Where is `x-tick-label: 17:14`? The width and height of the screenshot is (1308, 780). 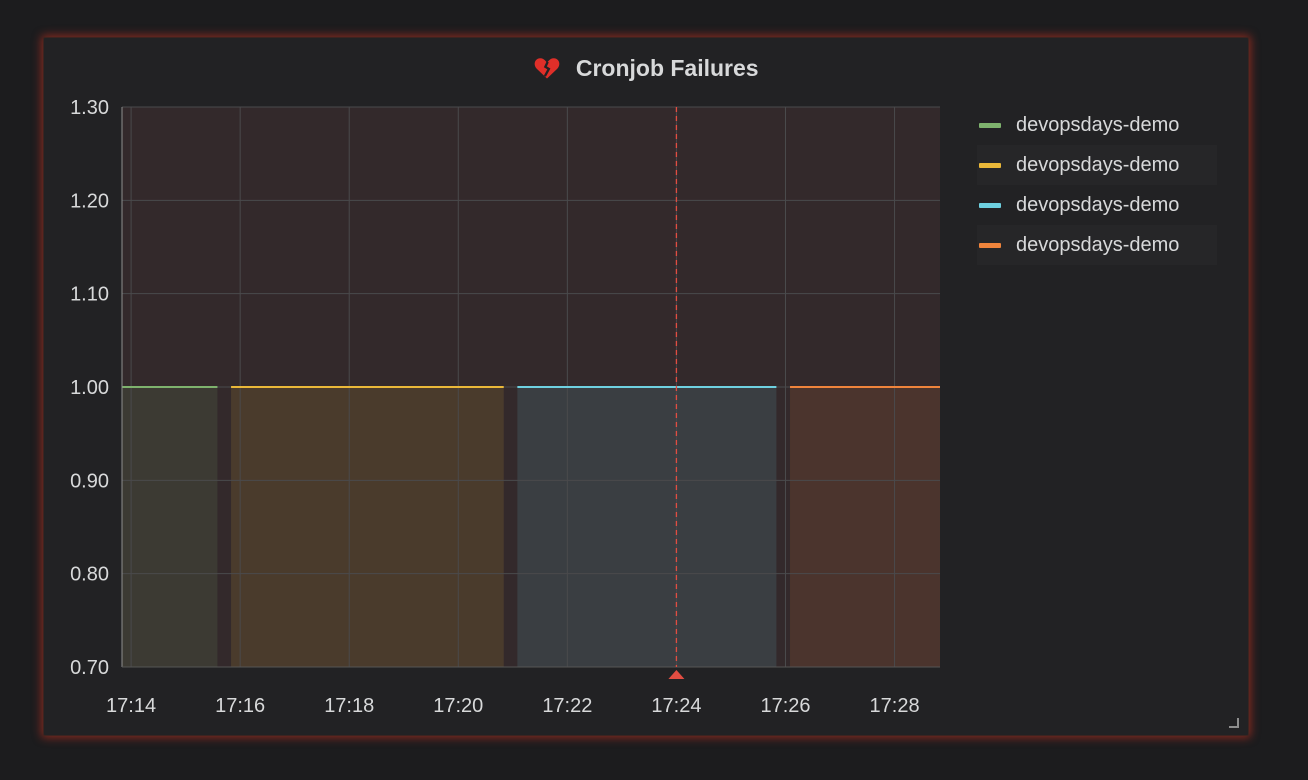 x-tick-label: 17:14 is located at coordinates (131, 706).